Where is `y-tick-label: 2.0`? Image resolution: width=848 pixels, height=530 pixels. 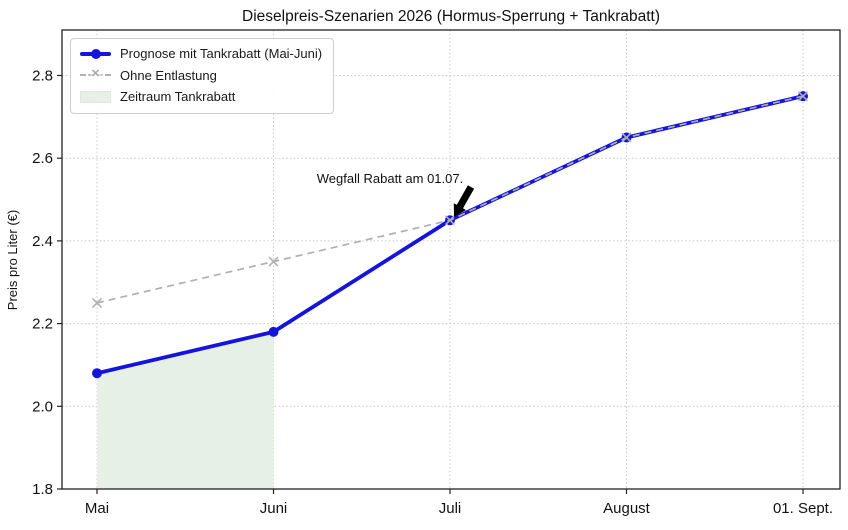
y-tick-label: 2.0 is located at coordinates (42, 406).